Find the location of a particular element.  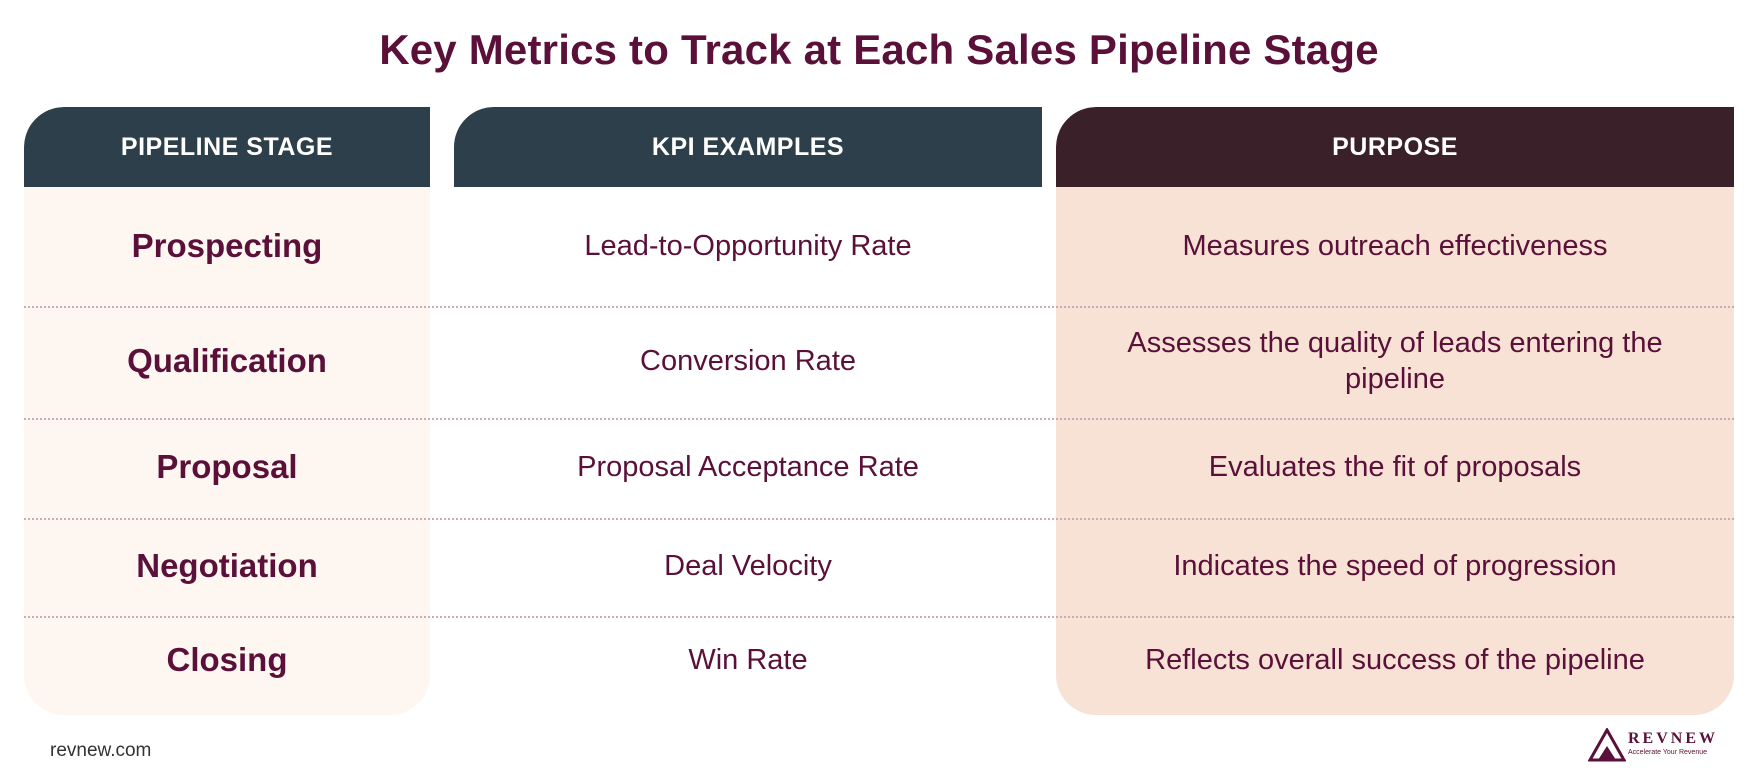

stage-cell: Qualification is located at coordinates (227, 360).